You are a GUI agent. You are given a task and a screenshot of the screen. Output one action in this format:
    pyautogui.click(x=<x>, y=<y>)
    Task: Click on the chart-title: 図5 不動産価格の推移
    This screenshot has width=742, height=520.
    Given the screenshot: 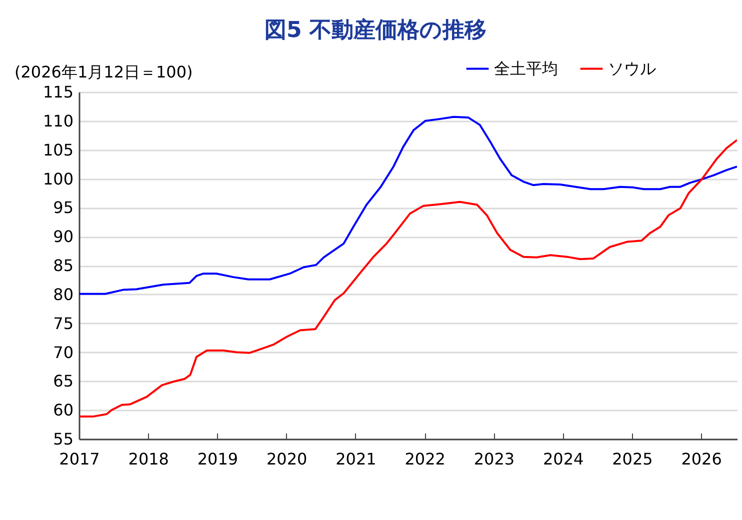 What is the action you would take?
    pyautogui.click(x=375, y=30)
    